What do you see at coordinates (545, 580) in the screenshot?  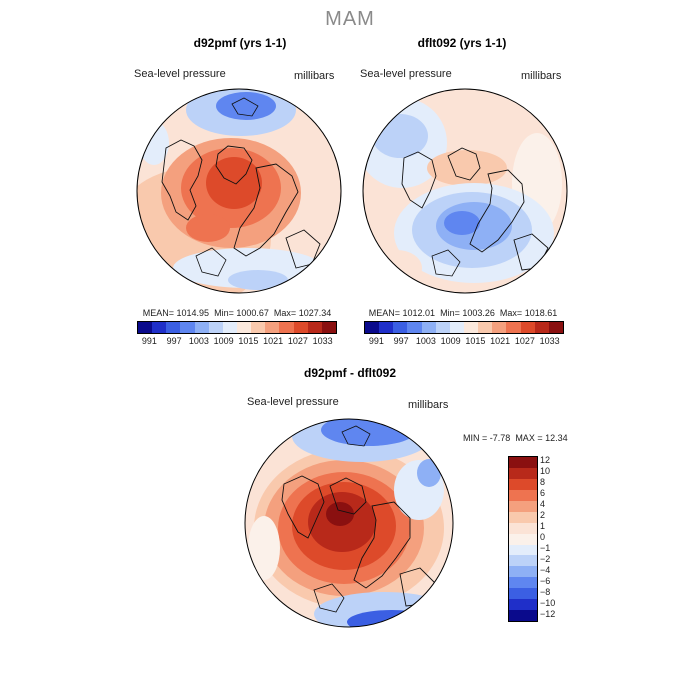 I see `colorbar-tick-label: −6` at bounding box center [545, 580].